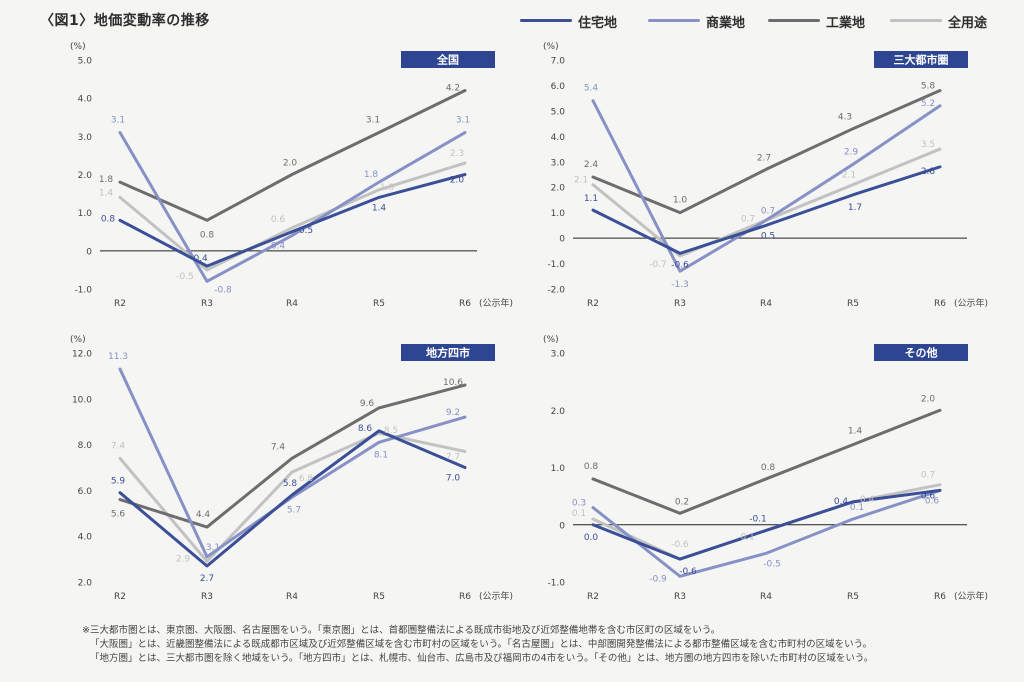 Image resolution: width=1024 pixels, height=682 pixels. Describe the element at coordinates (106, 180) in the screenshot. I see `data-label: 1.8` at that location.